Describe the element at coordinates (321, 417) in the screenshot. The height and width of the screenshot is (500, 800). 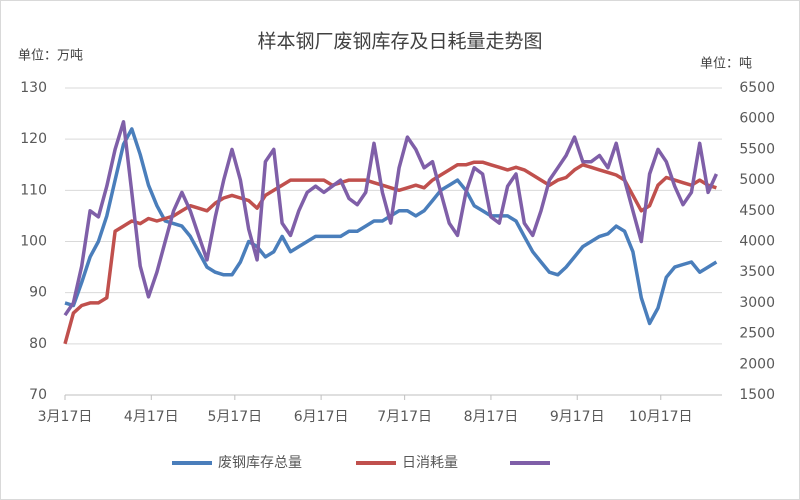
I see `x-tick-label: 6月17日` at that location.